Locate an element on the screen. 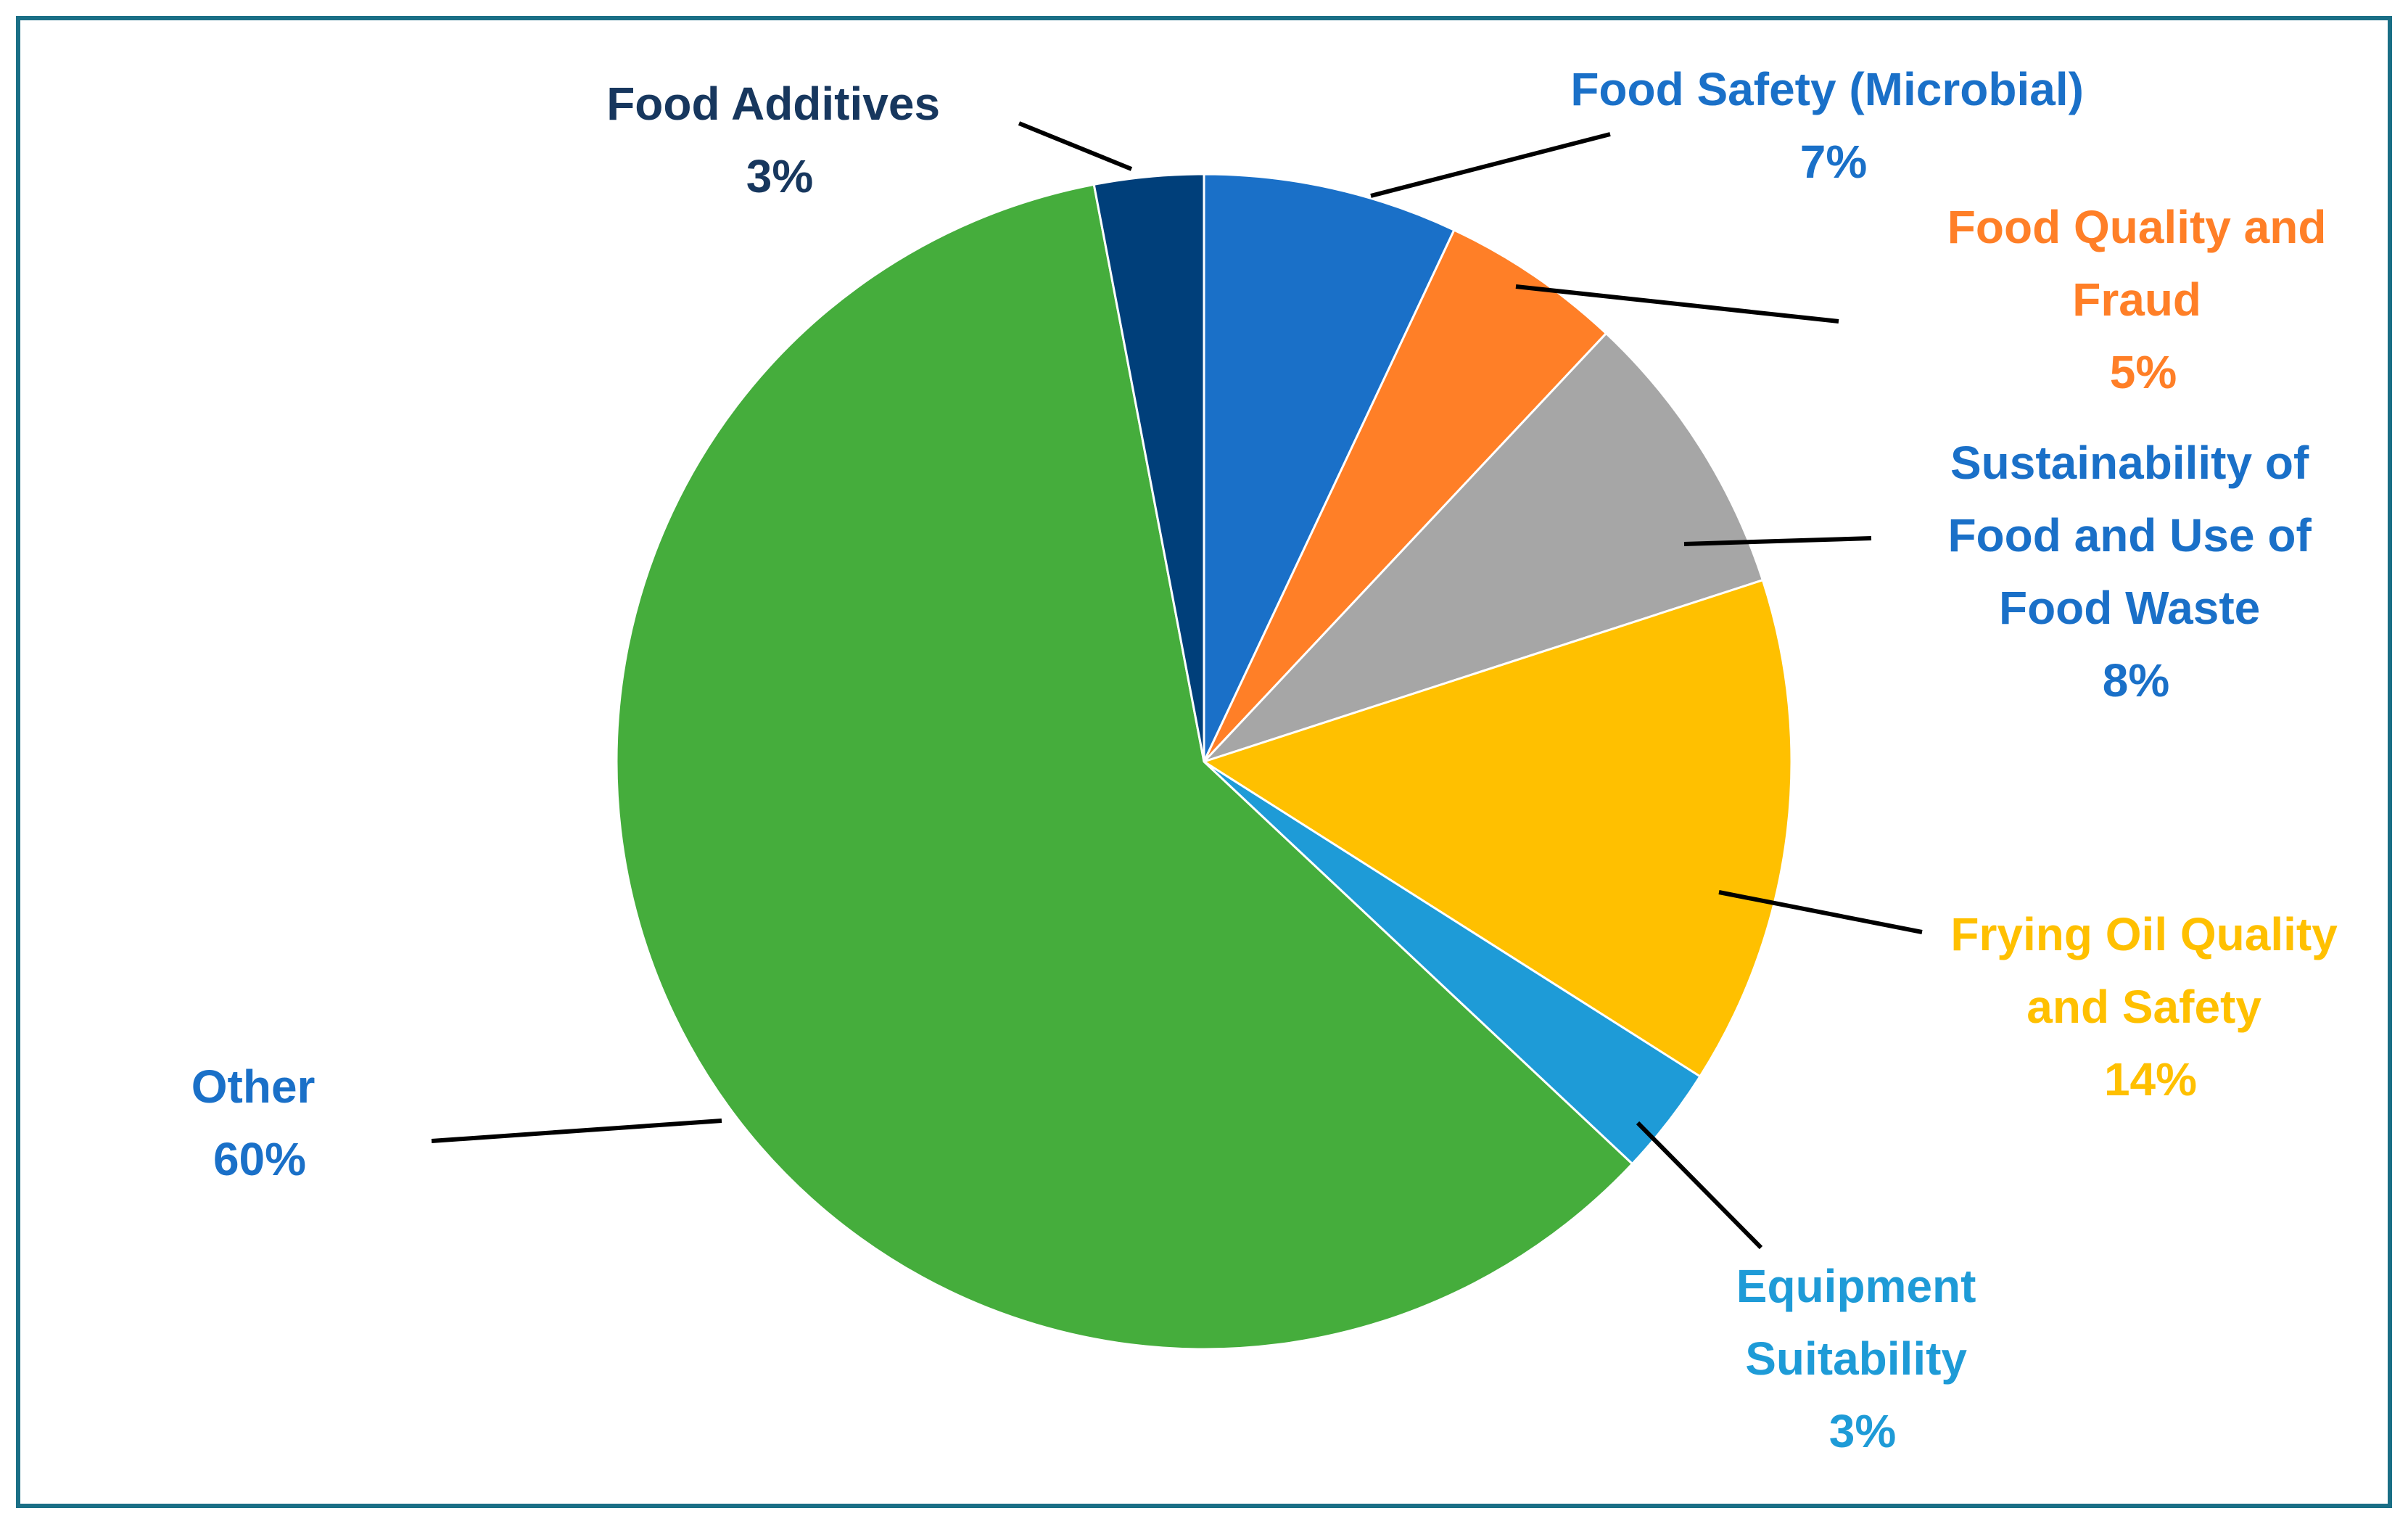 The image size is (2408, 1524). label-food-quality: Food Quality and Fraud 5% is located at coordinates (2143, 299).